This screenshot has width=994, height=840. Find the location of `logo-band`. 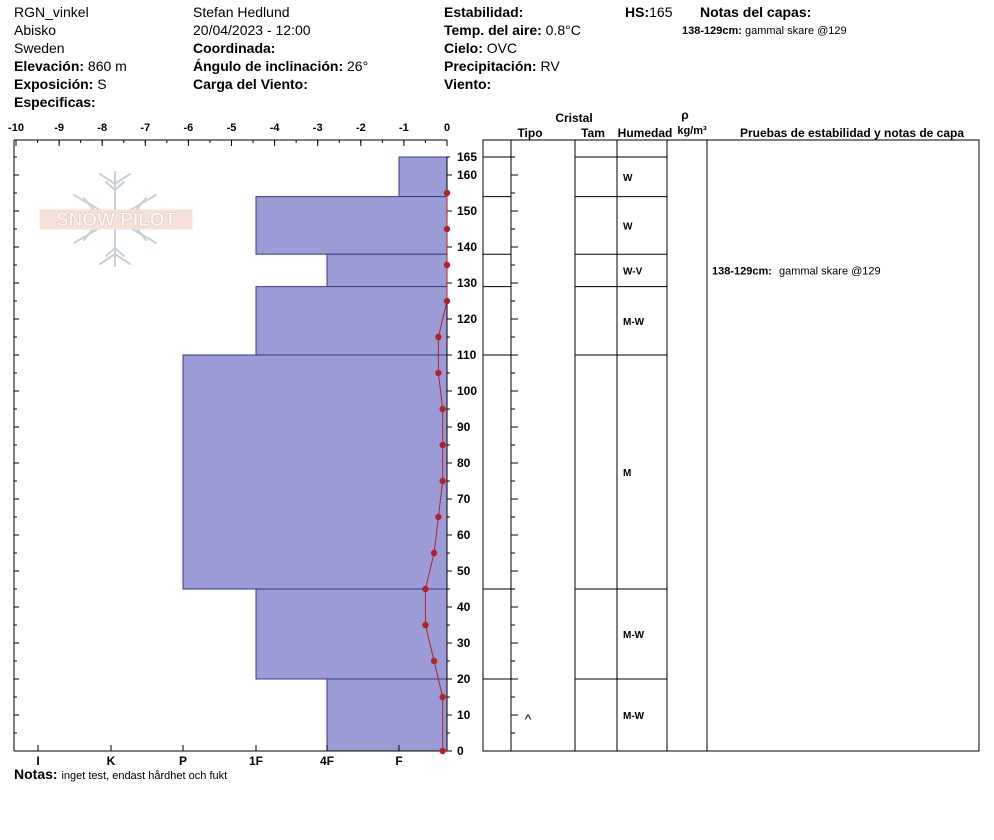

logo-band is located at coordinates (116, 219).